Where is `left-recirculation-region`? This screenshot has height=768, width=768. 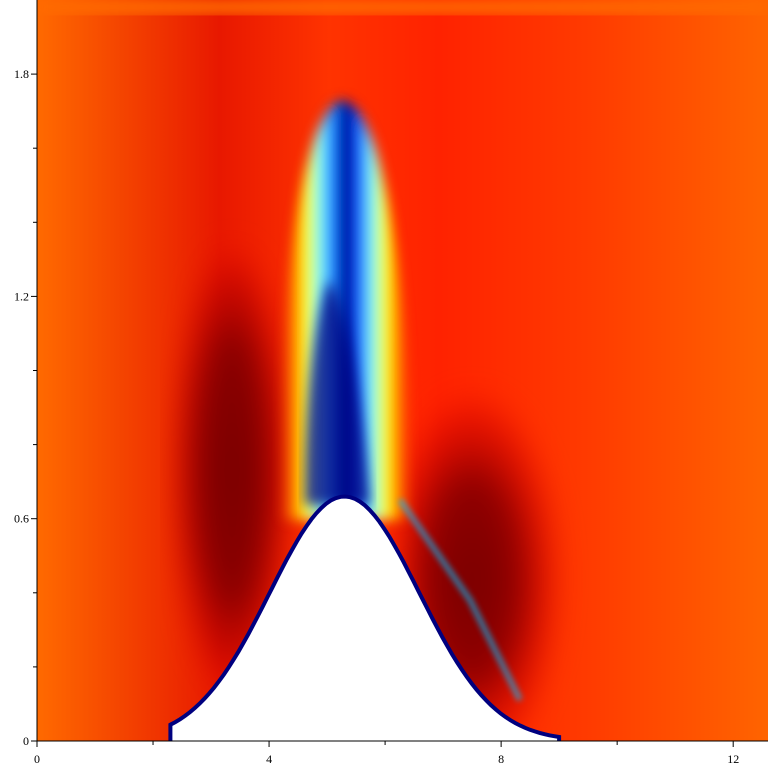
left-recirculation-region is located at coordinates (232, 470).